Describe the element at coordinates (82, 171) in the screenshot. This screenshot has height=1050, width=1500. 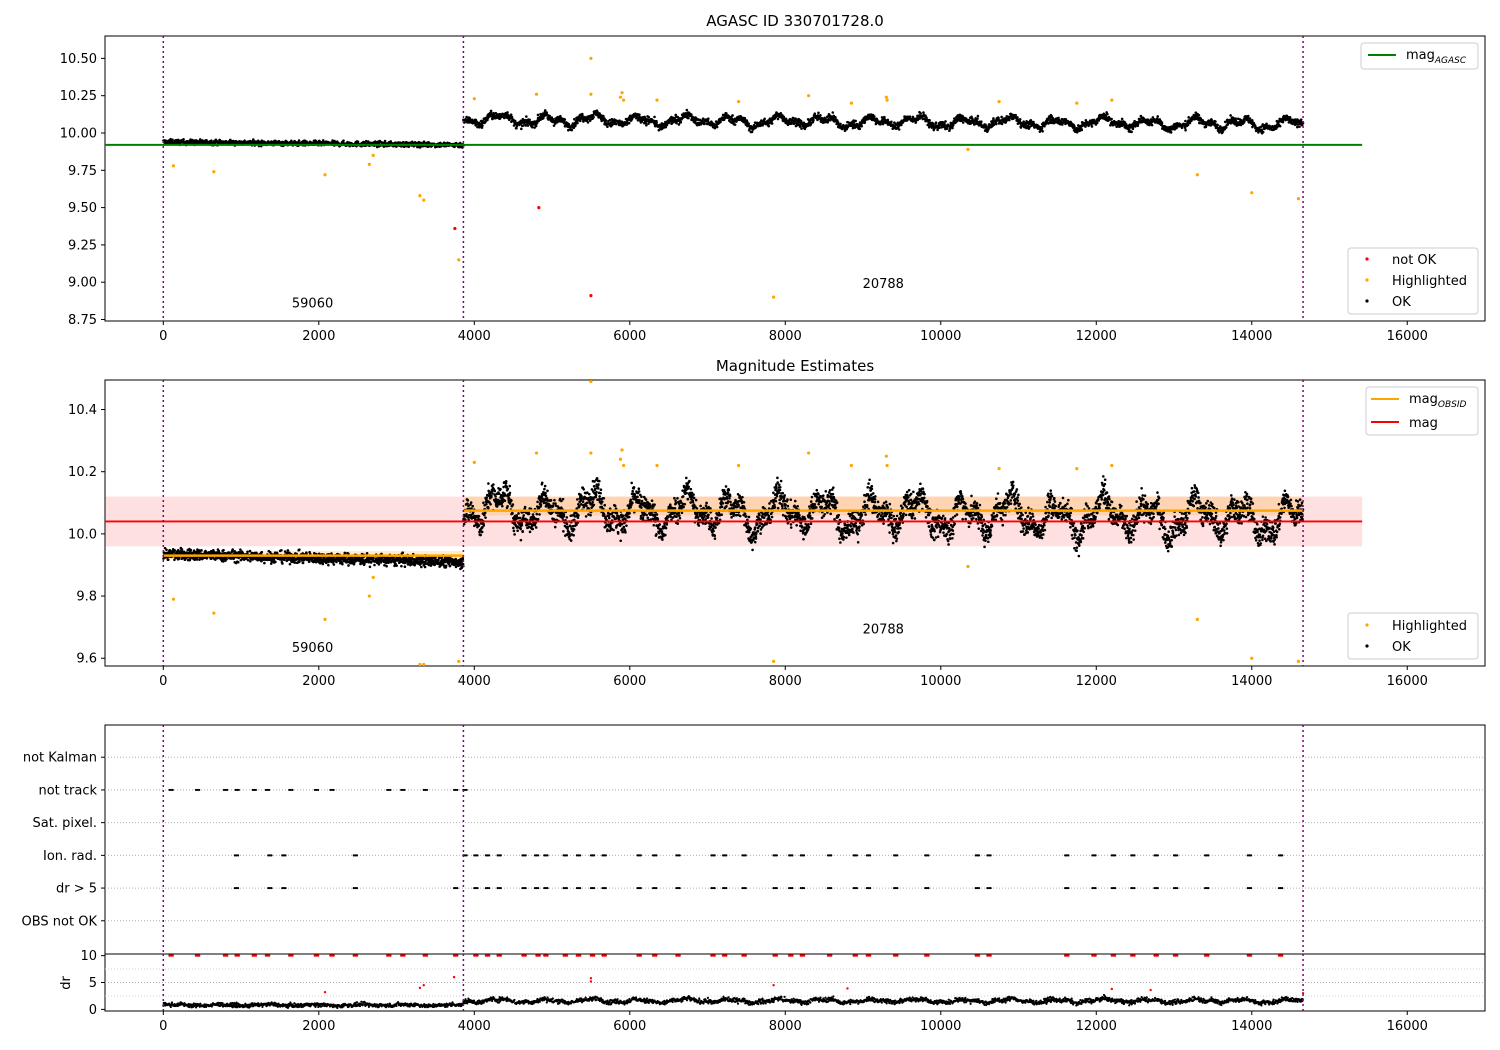
I see `y-tick-label: 9.75` at that location.